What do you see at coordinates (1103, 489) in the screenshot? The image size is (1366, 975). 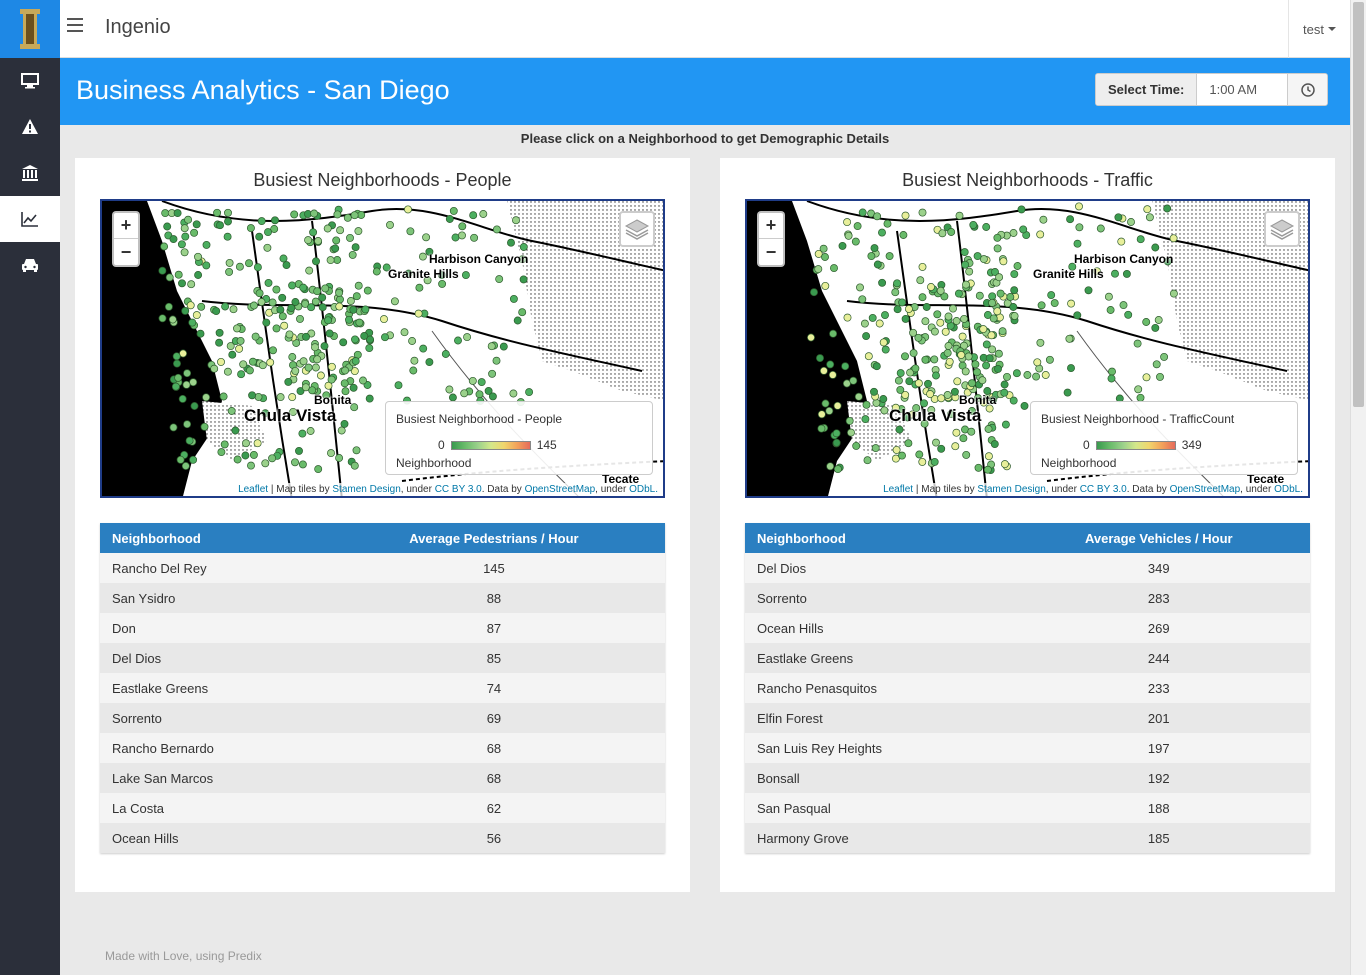 I see `cc-link: CC BY 3.0` at bounding box center [1103, 489].